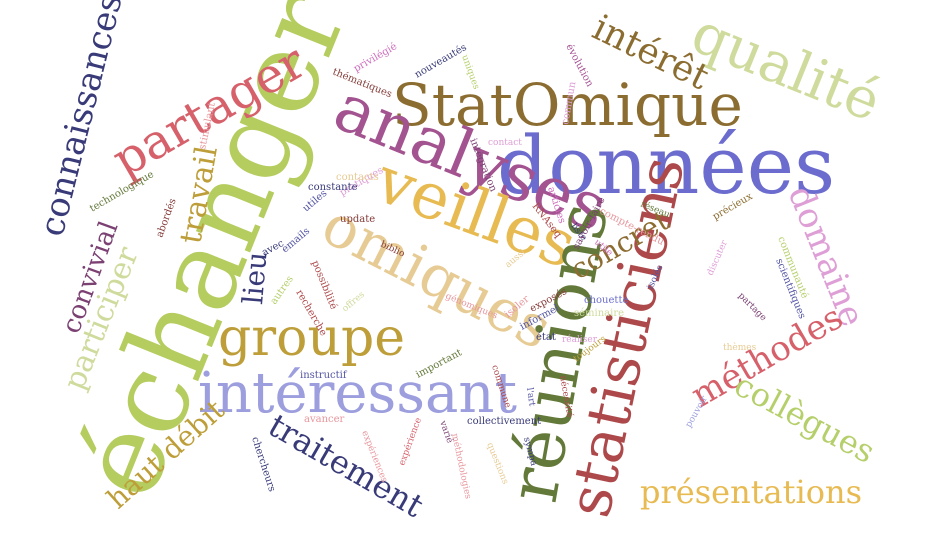  Describe the element at coordinates (567, 105) in the screenshot. I see `word-statomique: StatOmique` at that location.